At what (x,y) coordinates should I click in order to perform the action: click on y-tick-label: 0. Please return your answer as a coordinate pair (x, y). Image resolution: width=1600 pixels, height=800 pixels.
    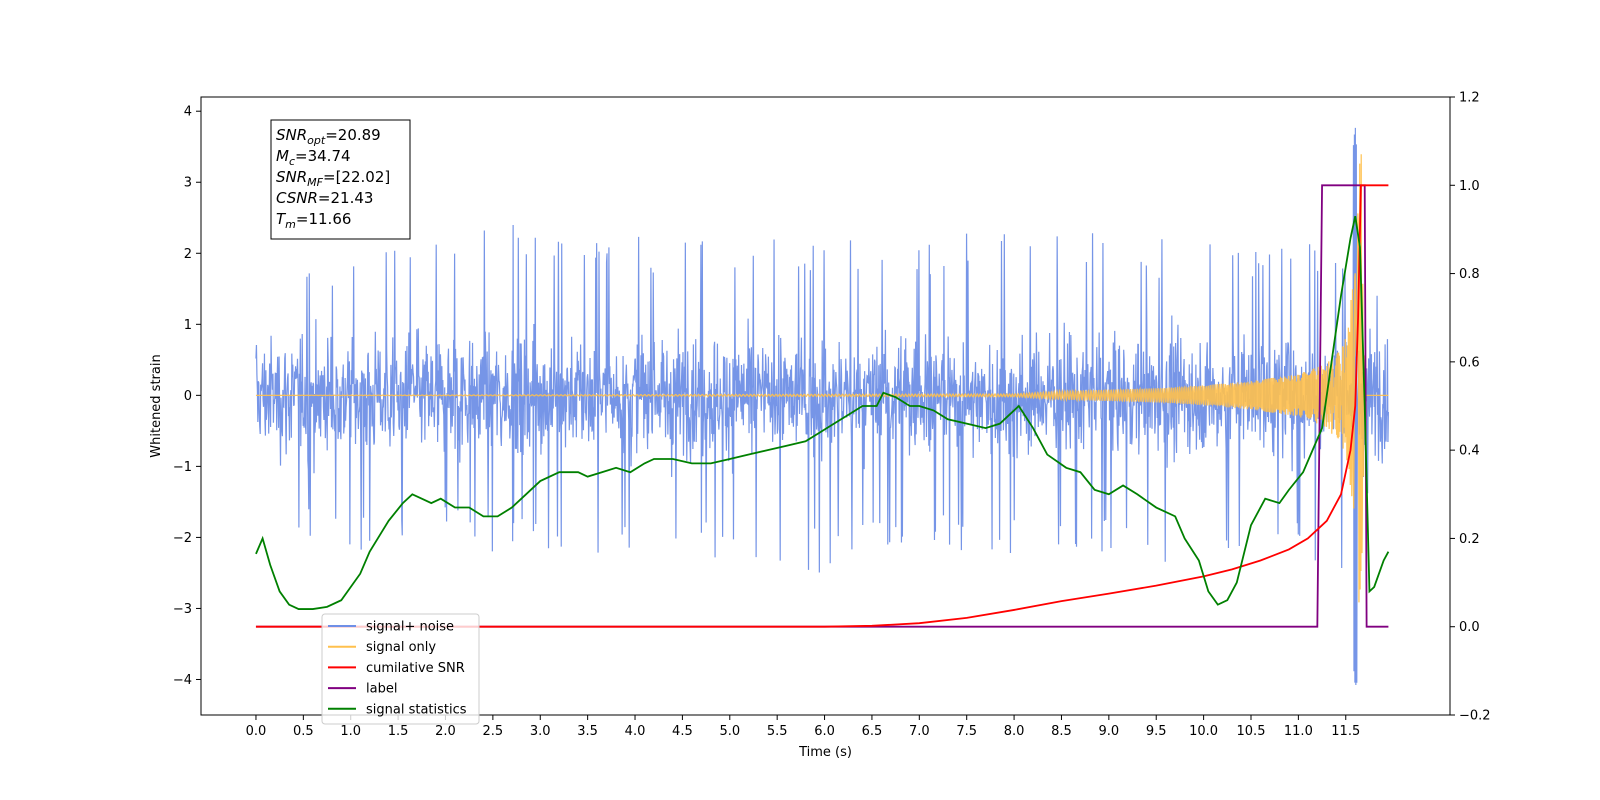
    Looking at the image, I should click on (188, 396).